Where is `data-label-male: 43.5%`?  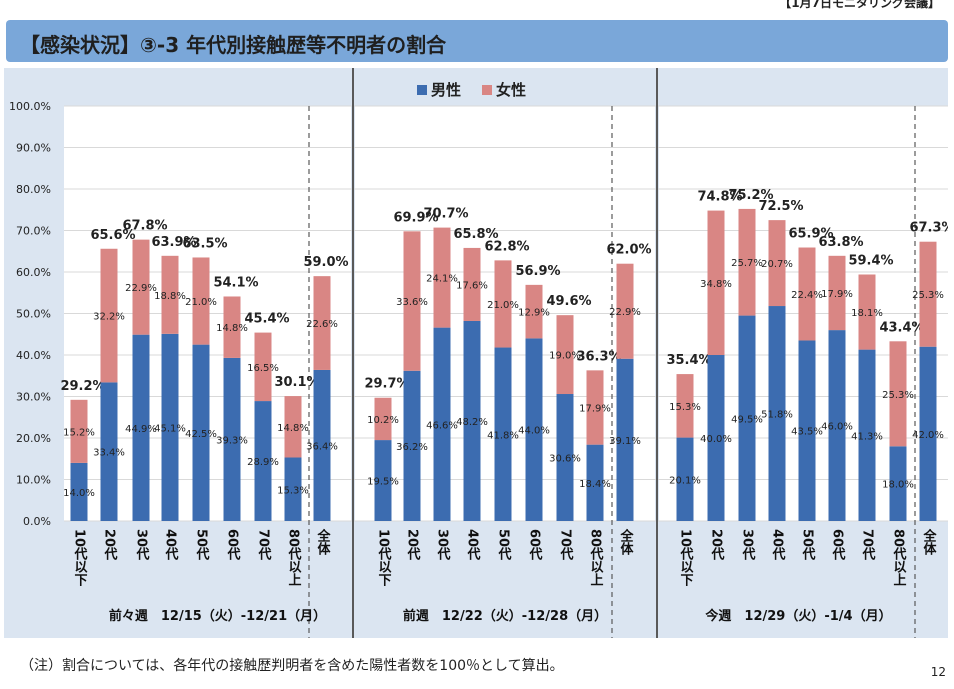
data-label-male: 43.5% is located at coordinates (807, 432).